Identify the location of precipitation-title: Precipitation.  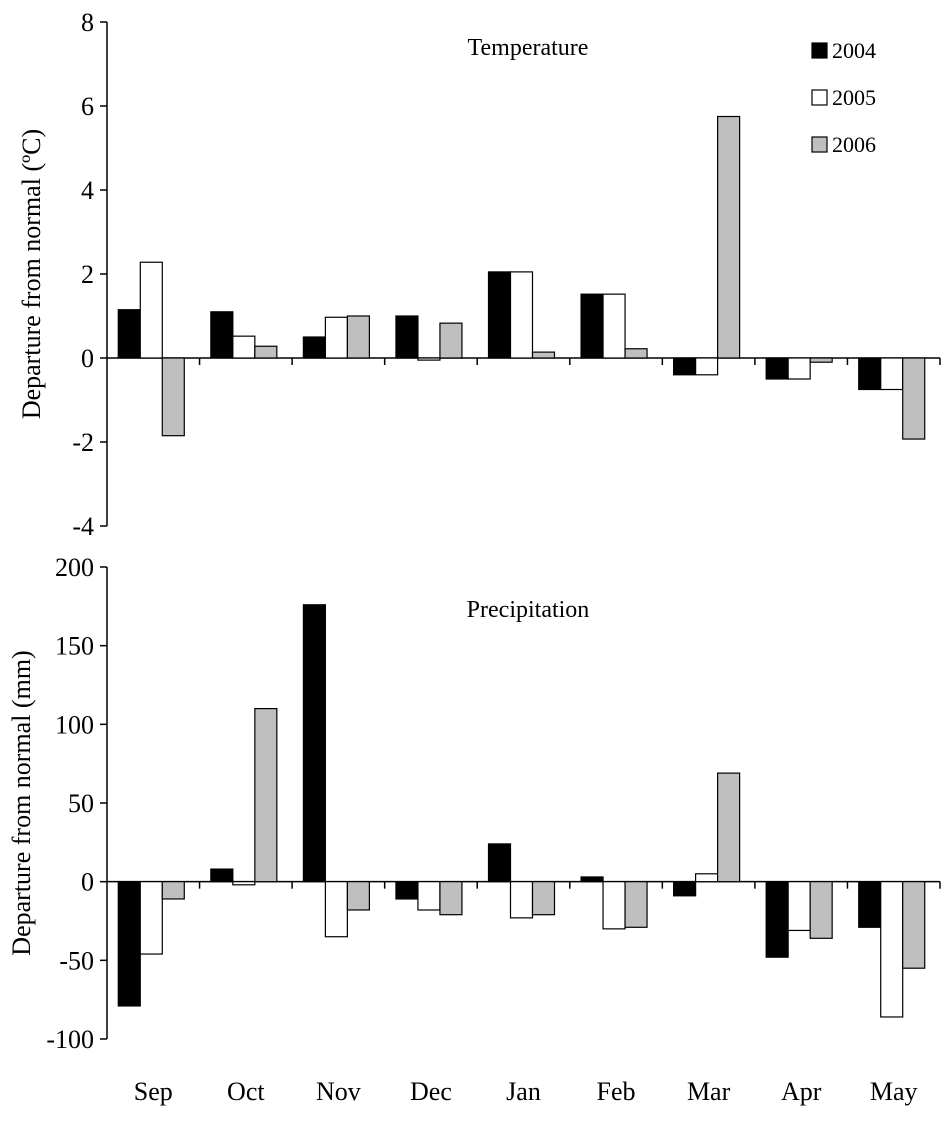
(528, 610).